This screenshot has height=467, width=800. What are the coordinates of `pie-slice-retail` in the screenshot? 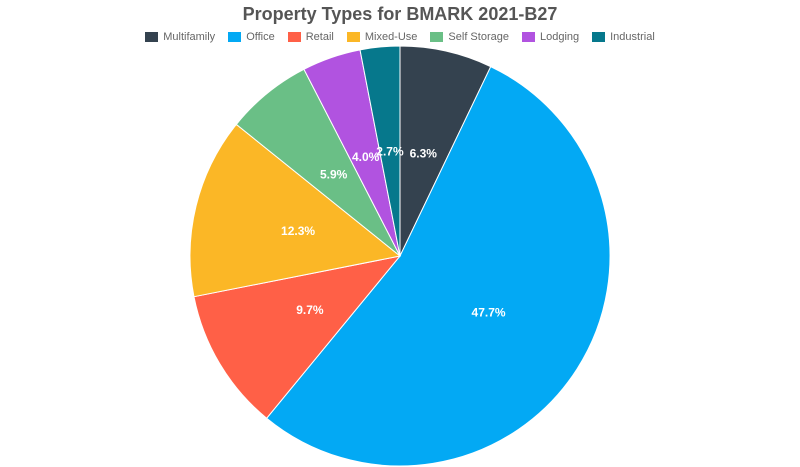 It's located at (297, 337).